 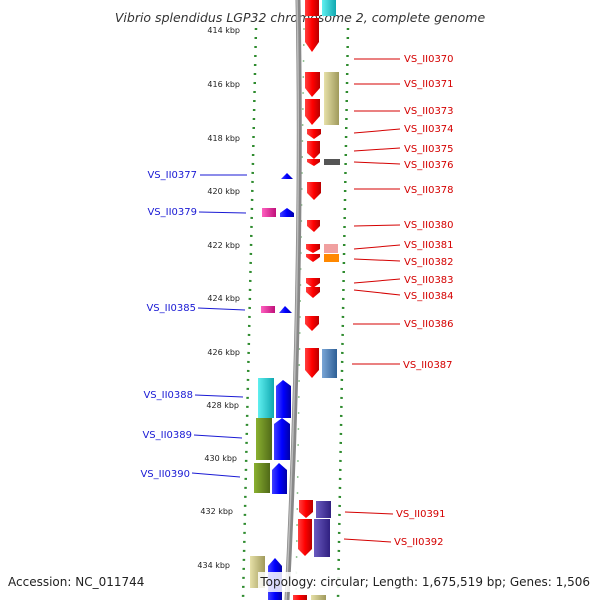 What do you see at coordinates (429, 280) in the screenshot?
I see `gene-label: VS_II0383` at bounding box center [429, 280].